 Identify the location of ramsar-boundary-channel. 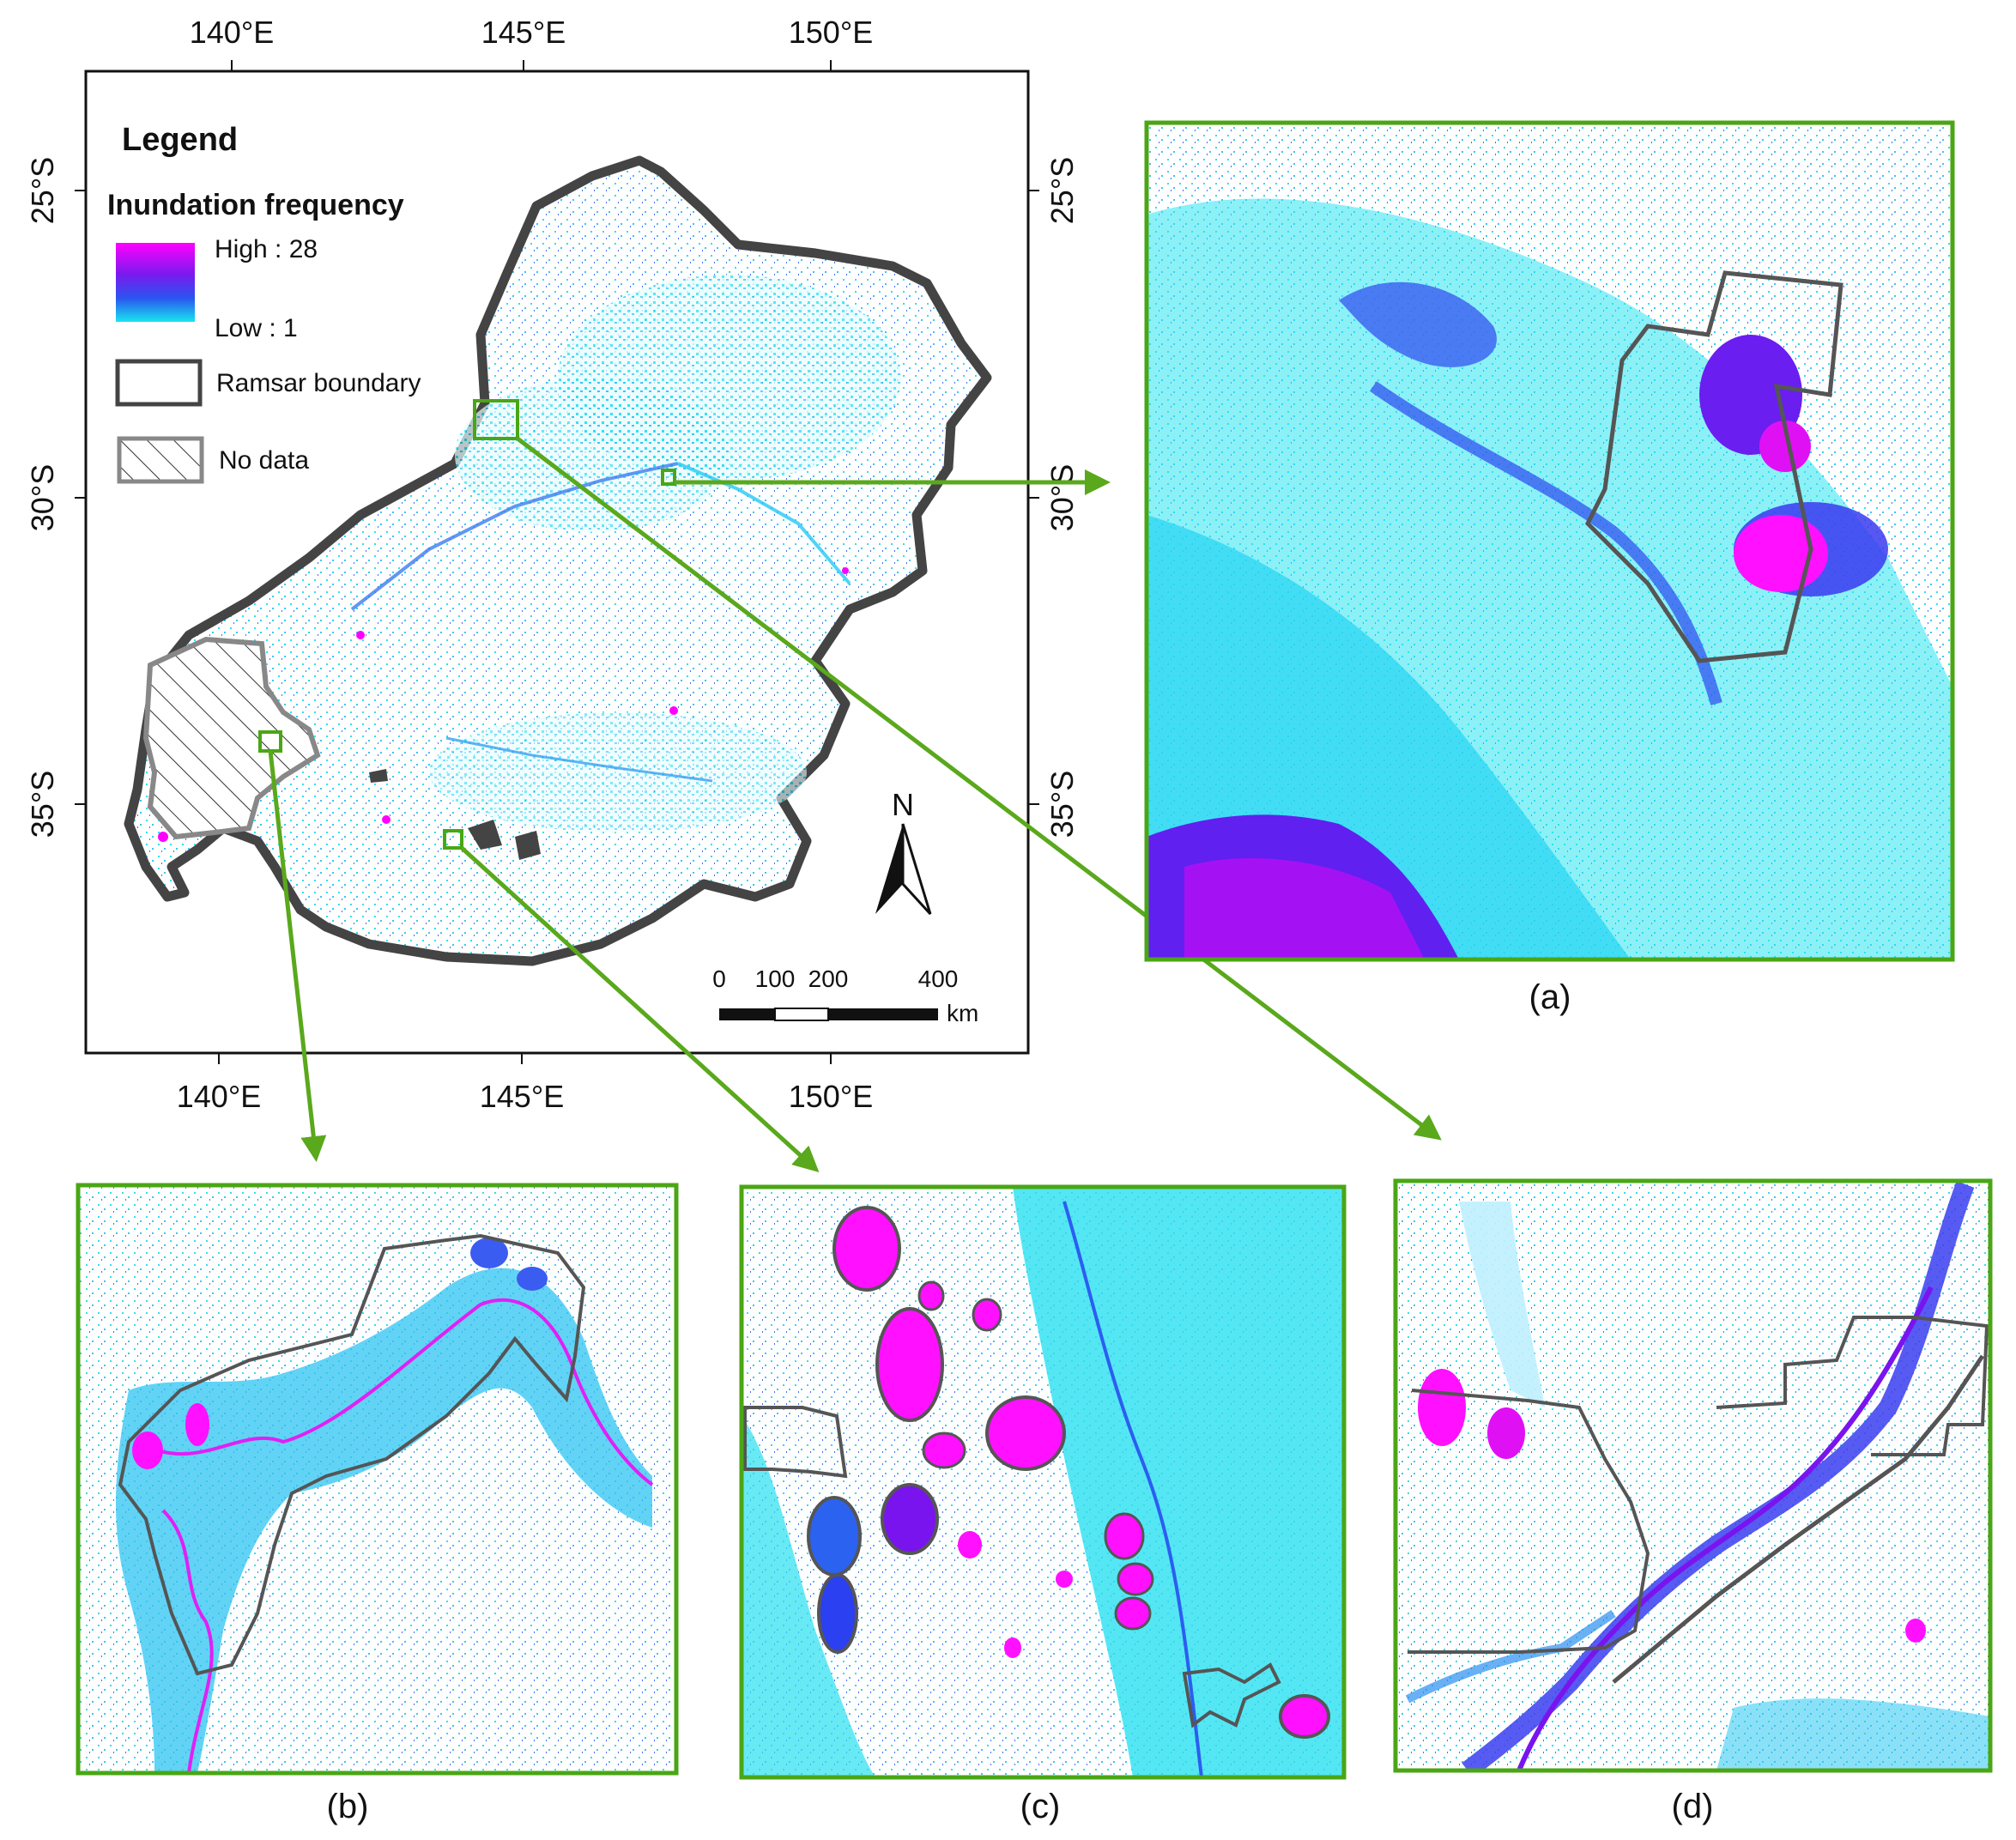
(1798, 1519).